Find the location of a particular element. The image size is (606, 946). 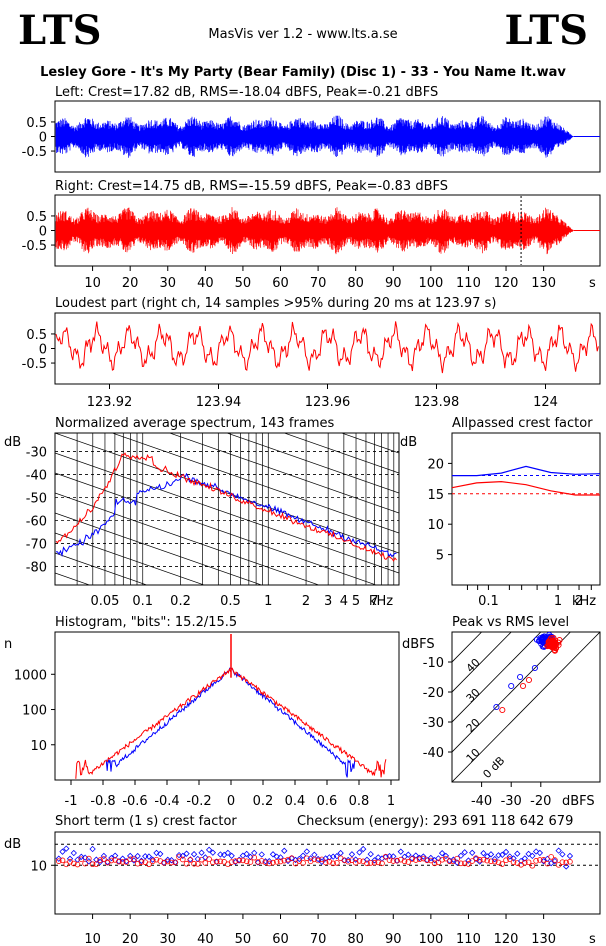

shortcrest-xtick-label: 80 is located at coordinates (355, 939).